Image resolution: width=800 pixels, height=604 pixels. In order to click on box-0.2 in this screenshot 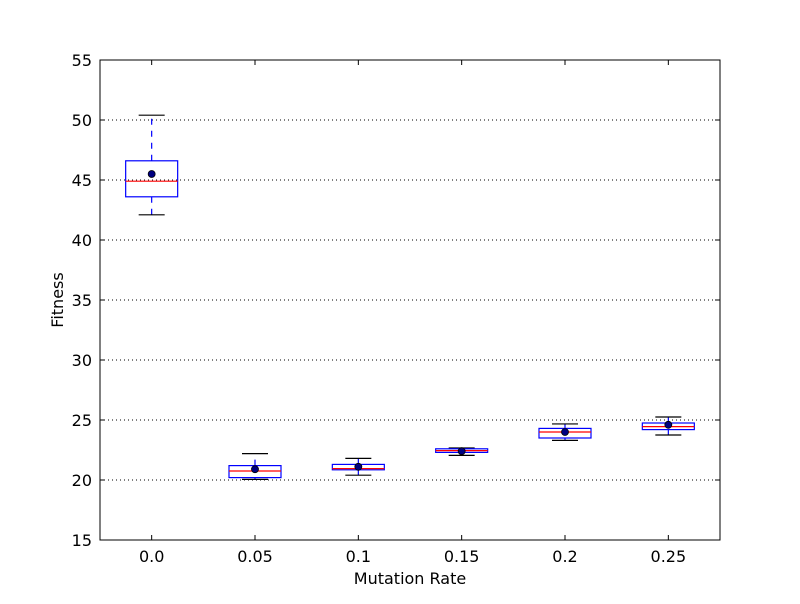, I will do `click(565, 432)`.